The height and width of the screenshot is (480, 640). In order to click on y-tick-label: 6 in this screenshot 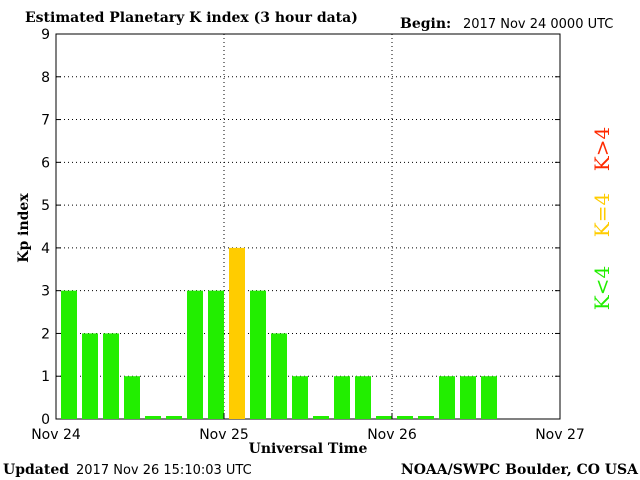, I will do `click(45, 163)`.